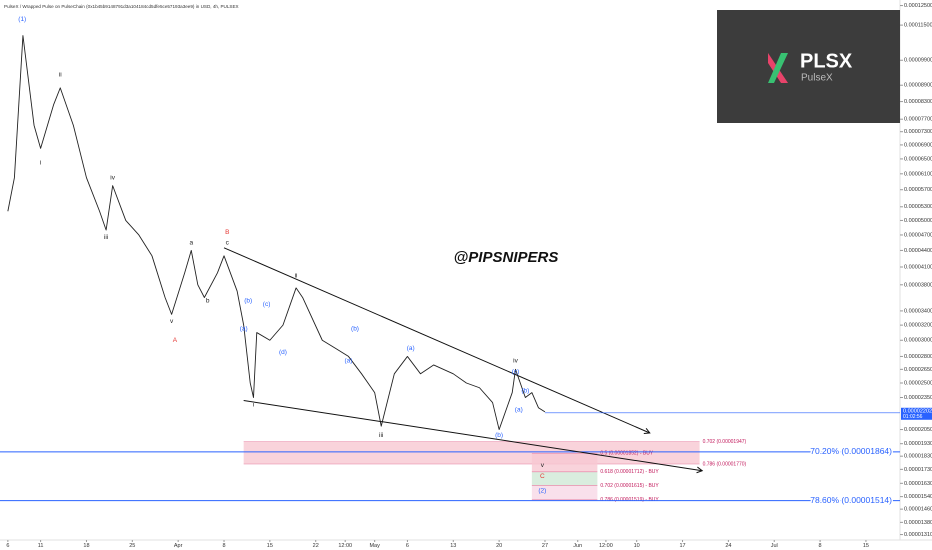 Image resolution: width=932 pixels, height=550 pixels. I want to click on y-tick-label: 0.00003800, so click(918, 285).